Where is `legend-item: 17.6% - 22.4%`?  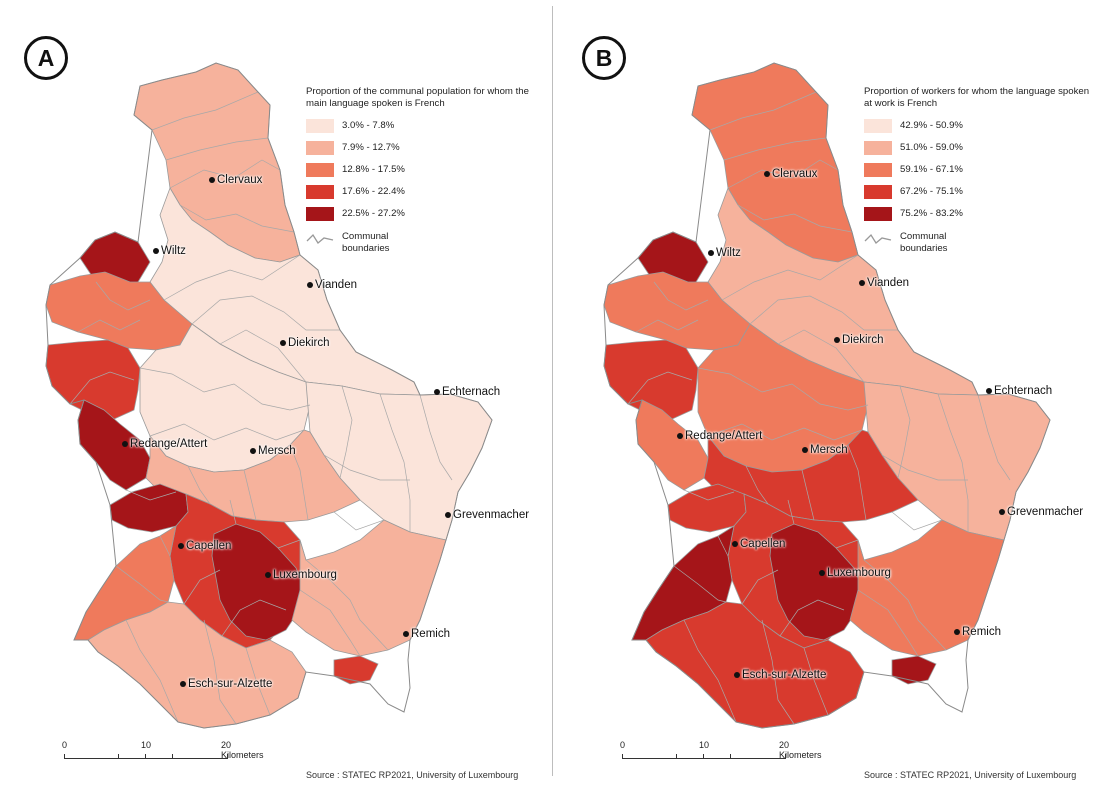
legend-item: 17.6% - 22.4% is located at coordinates (421, 192).